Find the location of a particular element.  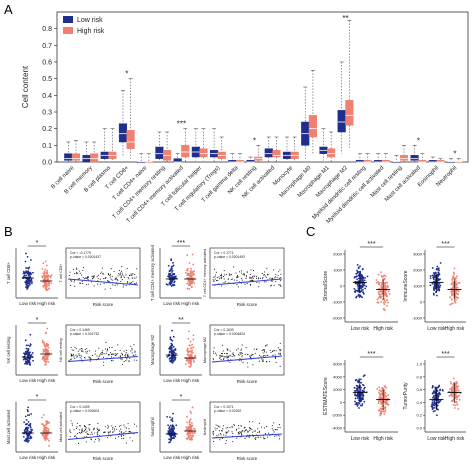

scatter-frame is located at coordinates (103, 427).